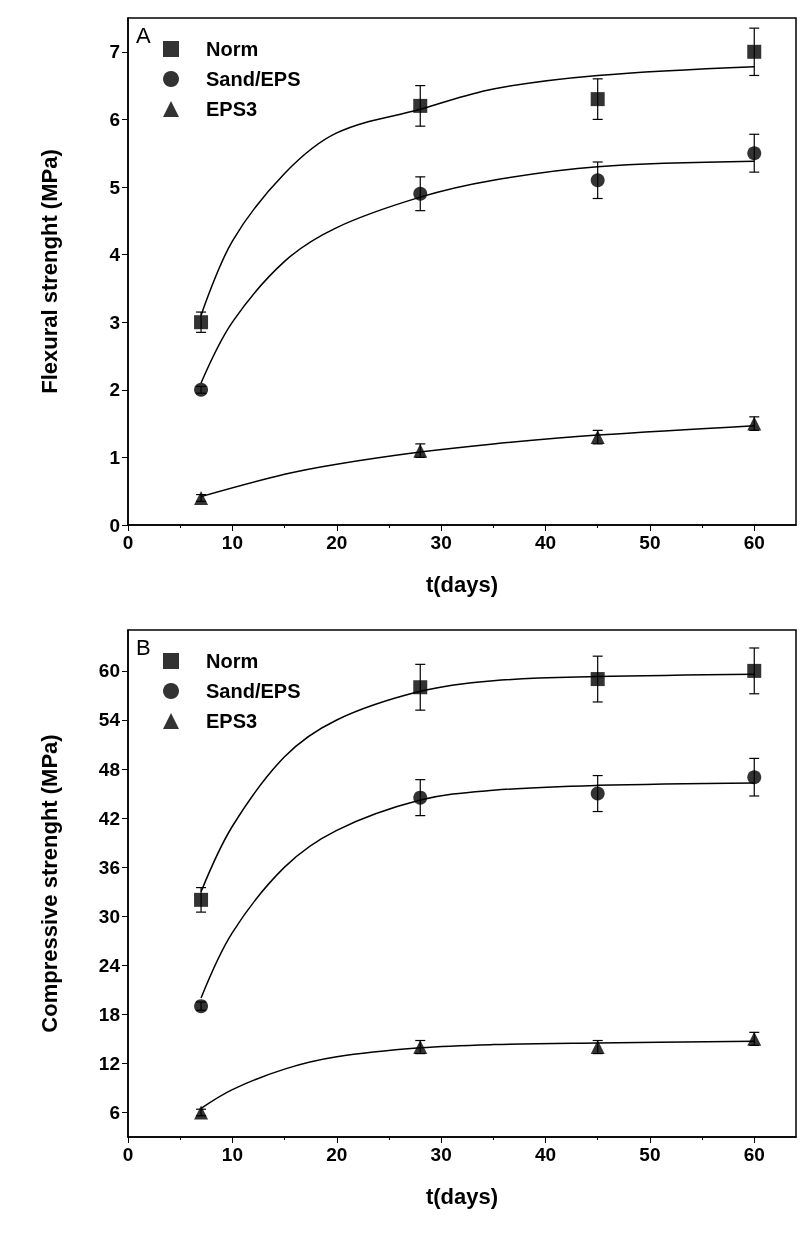 This screenshot has height=1240, width=800. Describe the element at coordinates (109, 720) in the screenshot. I see `y-tick-label: 54` at that location.